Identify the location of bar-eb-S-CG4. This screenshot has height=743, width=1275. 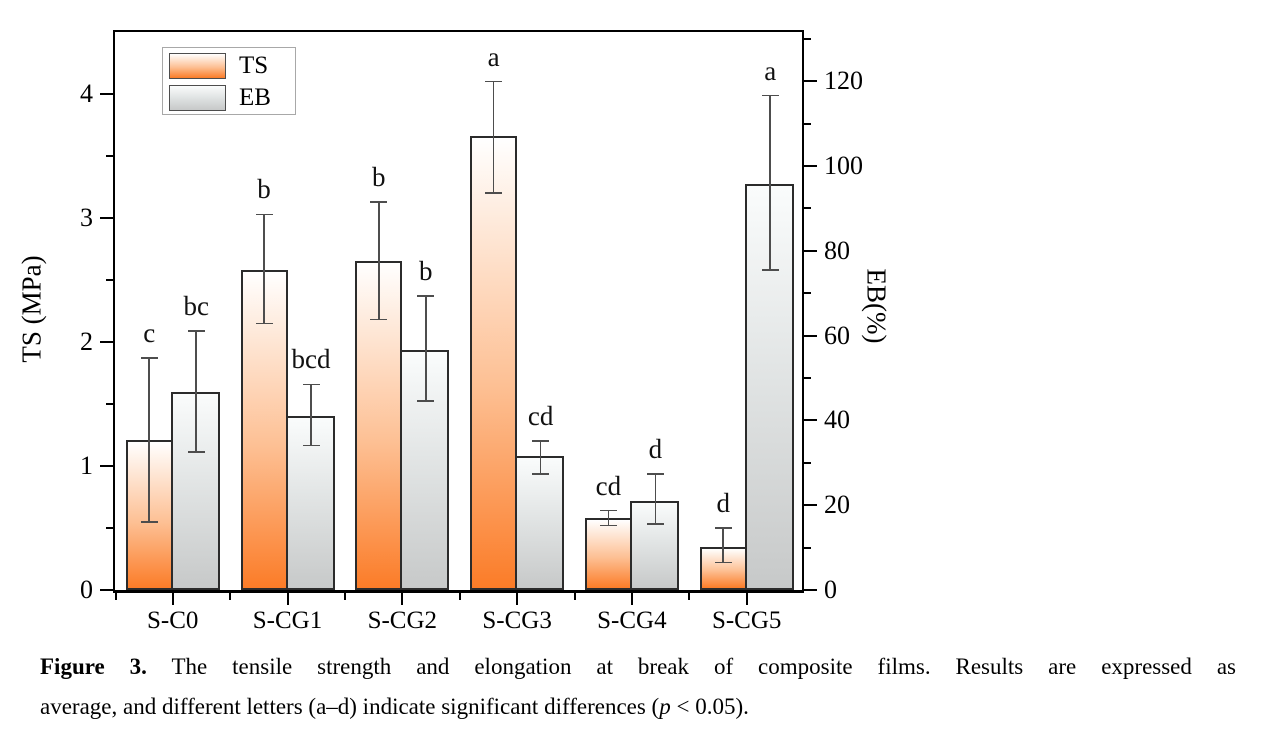
(654, 545).